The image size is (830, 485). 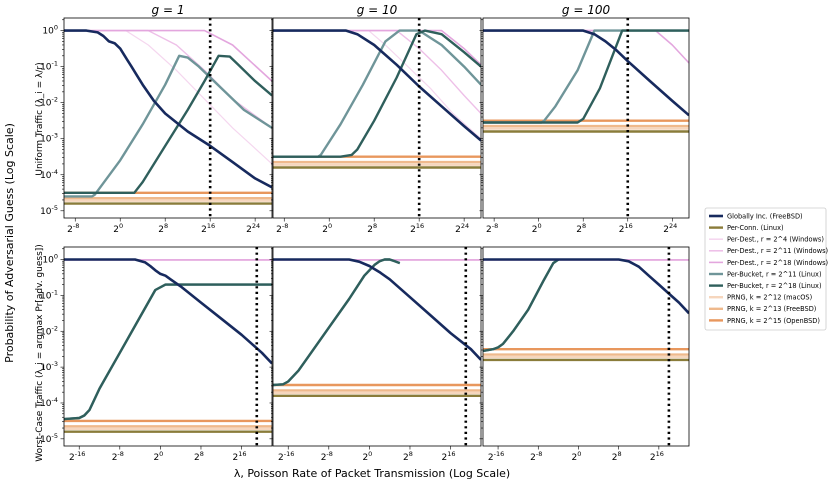 What do you see at coordinates (765, 269) in the screenshot?
I see `legend-box` at bounding box center [765, 269].